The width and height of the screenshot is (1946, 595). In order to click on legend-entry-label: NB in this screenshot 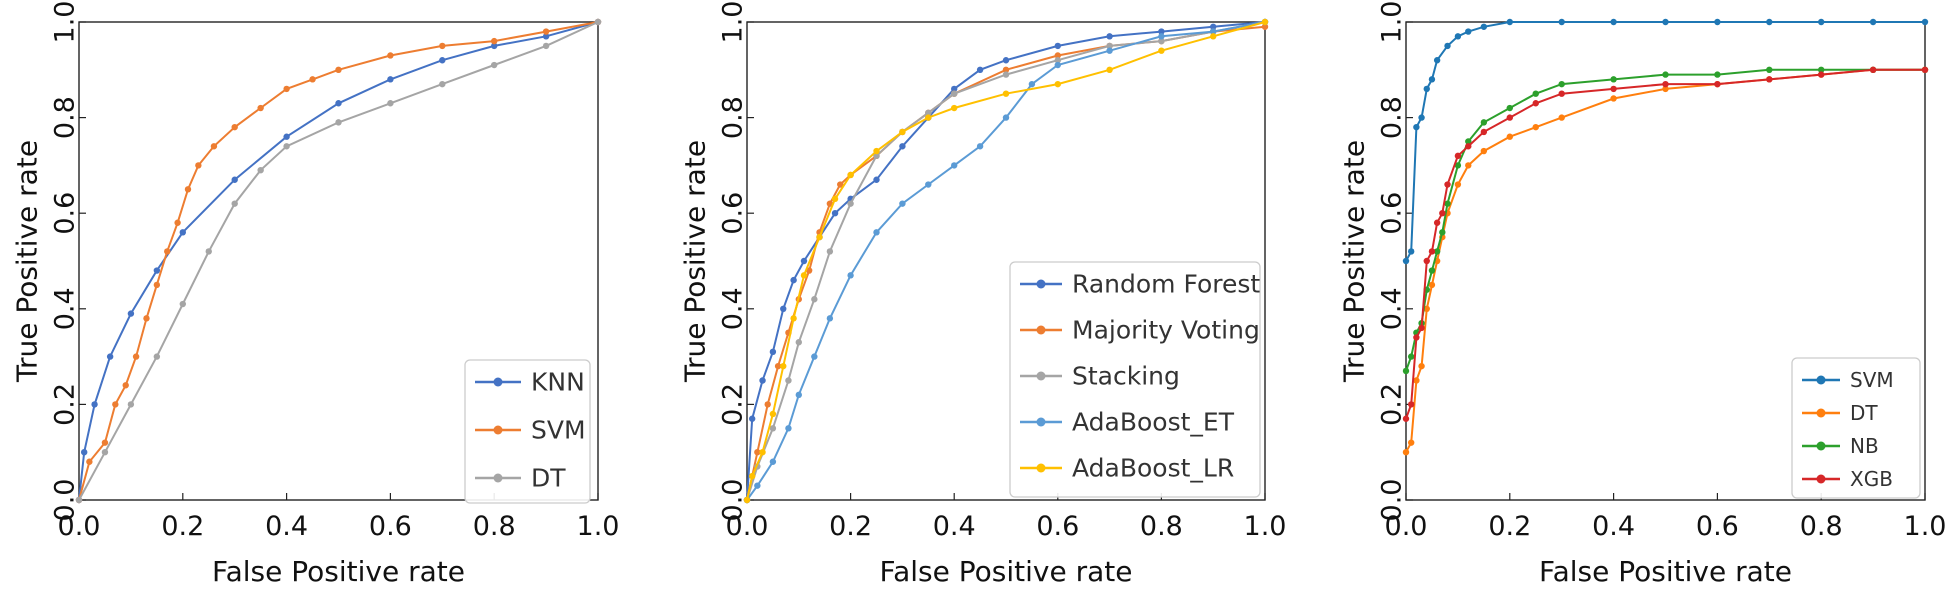, I will do `click(1864, 446)`.